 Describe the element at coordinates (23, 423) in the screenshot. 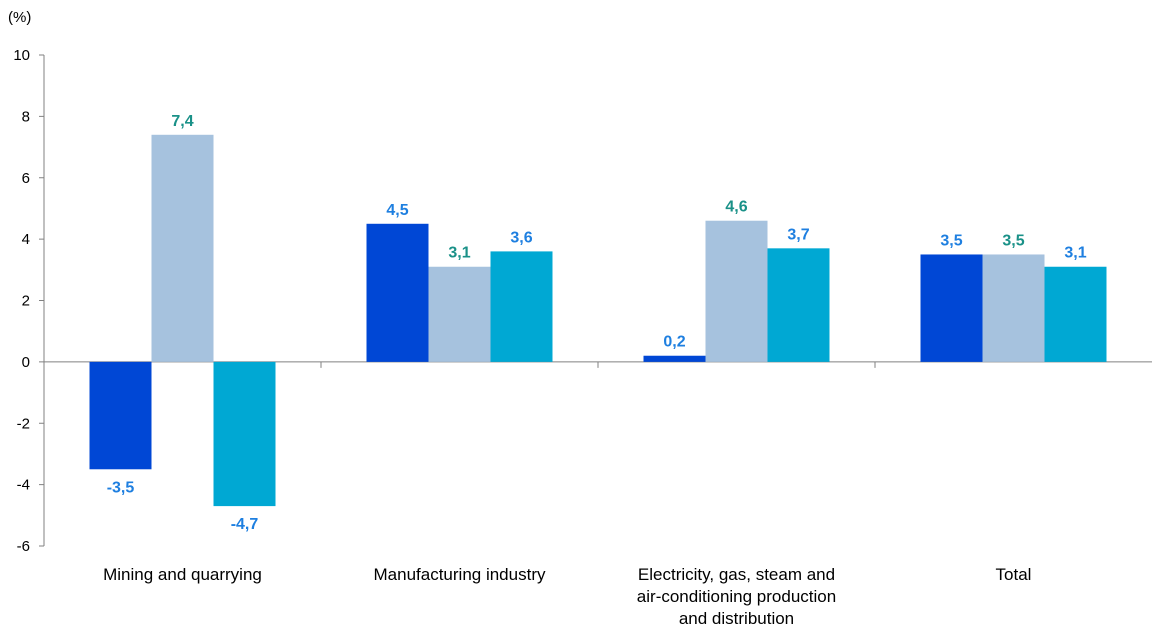

I see `y-tick-label: -2` at that location.